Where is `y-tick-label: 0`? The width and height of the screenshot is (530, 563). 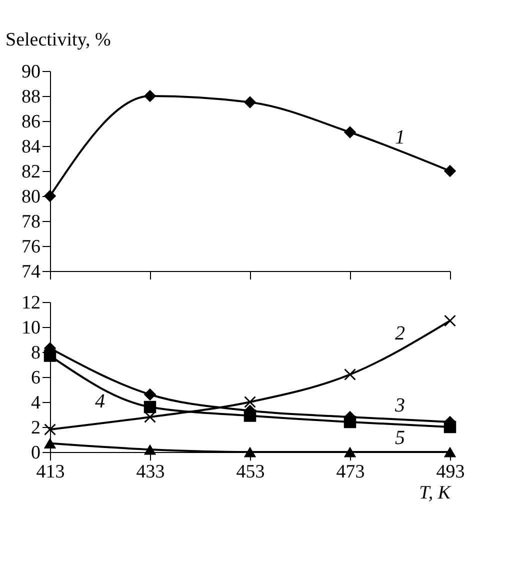
y-tick-label: 0 is located at coordinates (35, 453).